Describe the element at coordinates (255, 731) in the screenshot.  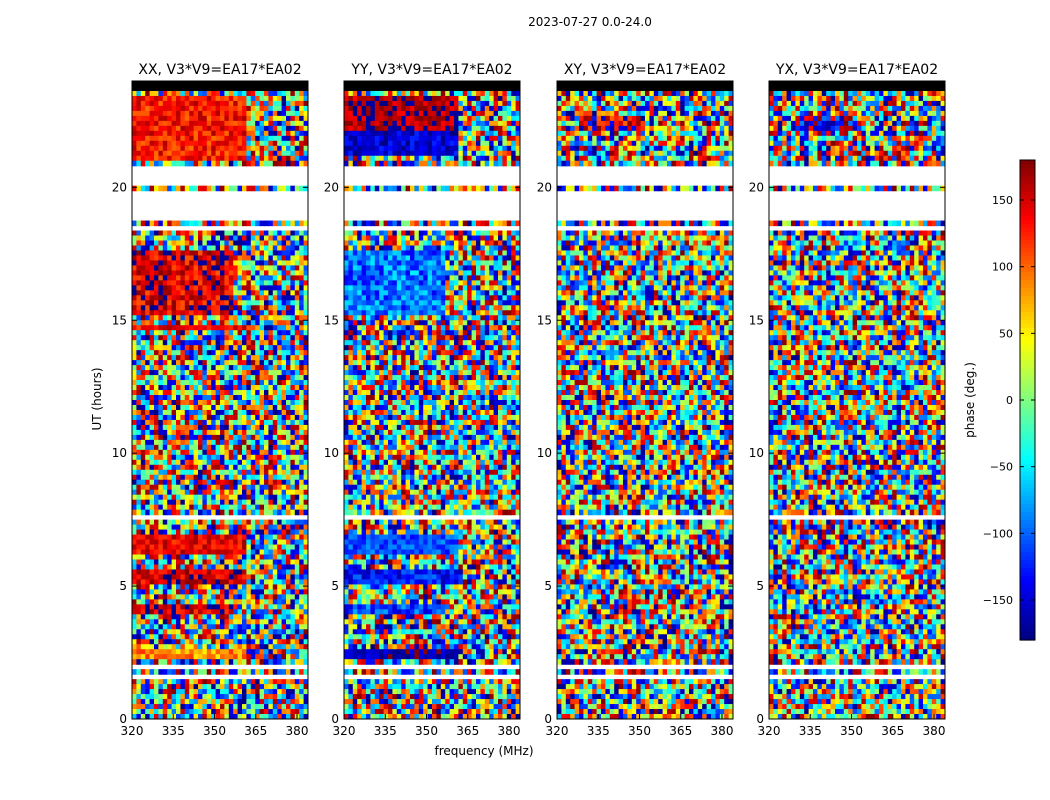
I see `x-tick-label: 365` at that location.